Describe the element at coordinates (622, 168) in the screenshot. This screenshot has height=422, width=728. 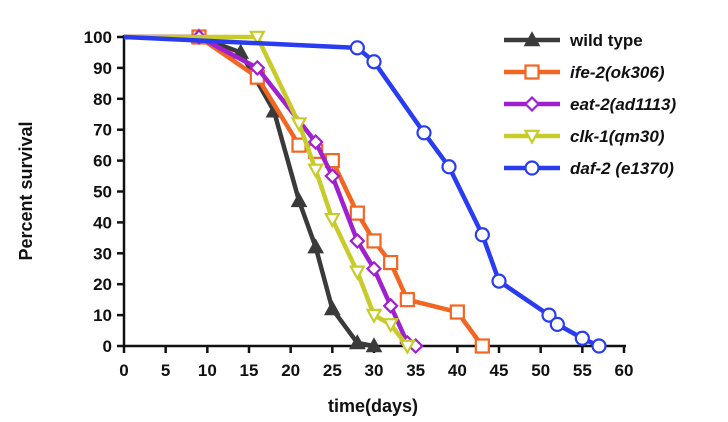
I see `legend-label: daf-2 (e1370)` at that location.